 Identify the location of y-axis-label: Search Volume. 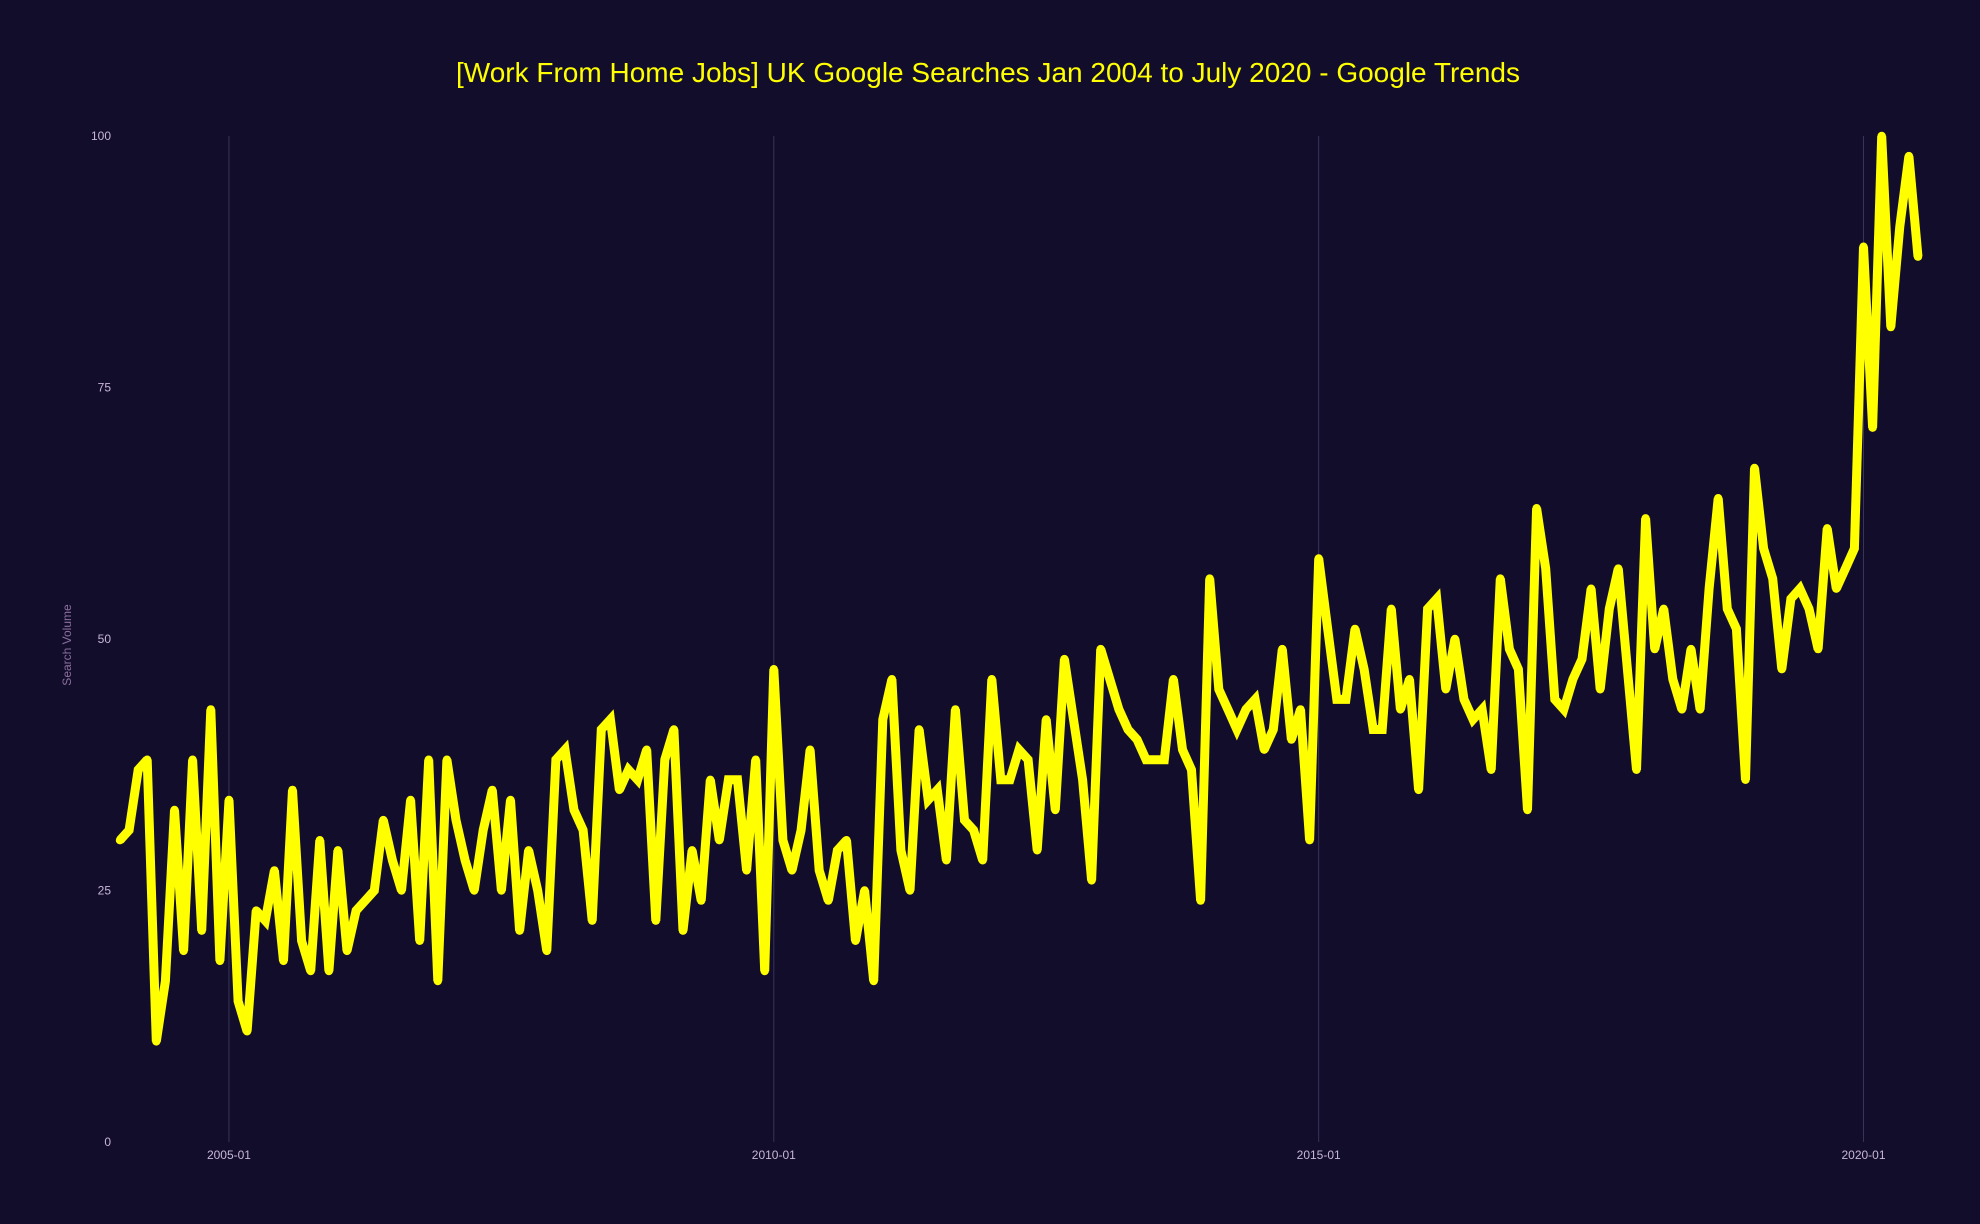
(67, 645).